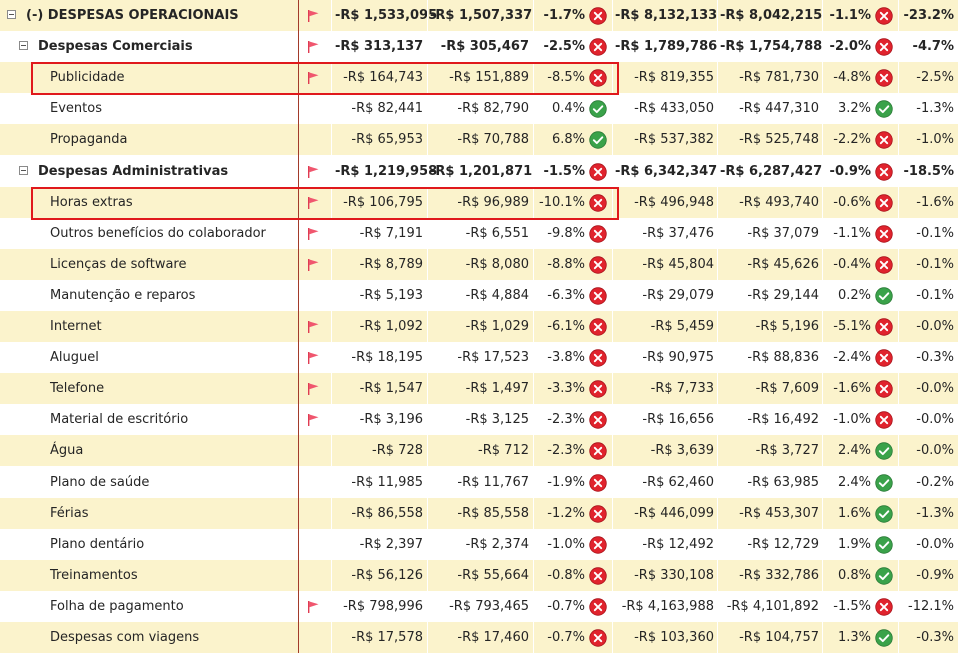 The width and height of the screenshot is (958, 653). Describe the element at coordinates (566, 513) in the screenshot. I see `variance-pct: -1.2%` at that location.